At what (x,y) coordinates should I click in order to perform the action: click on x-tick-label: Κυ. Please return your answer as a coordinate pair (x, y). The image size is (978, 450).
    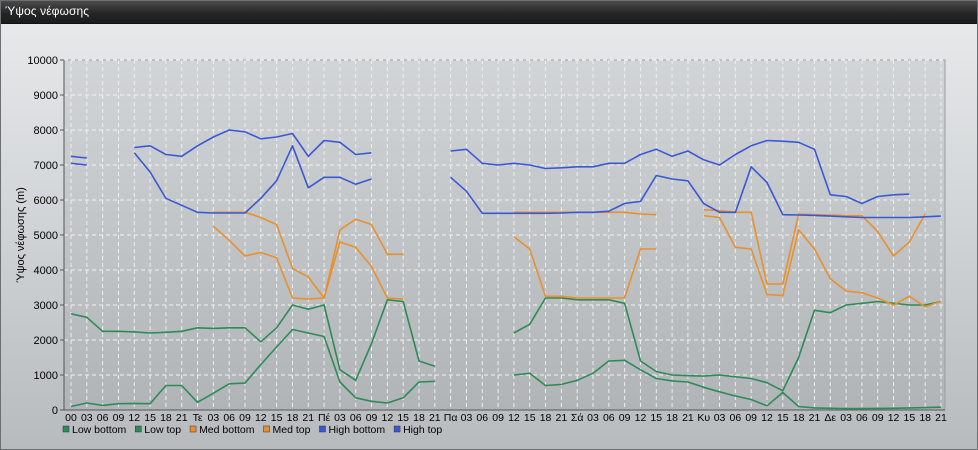
    Looking at the image, I should click on (703, 418).